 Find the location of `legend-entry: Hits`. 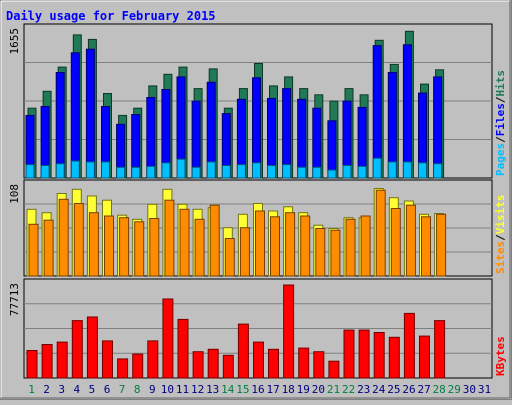

legend-entry: Hits is located at coordinates (500, 83).